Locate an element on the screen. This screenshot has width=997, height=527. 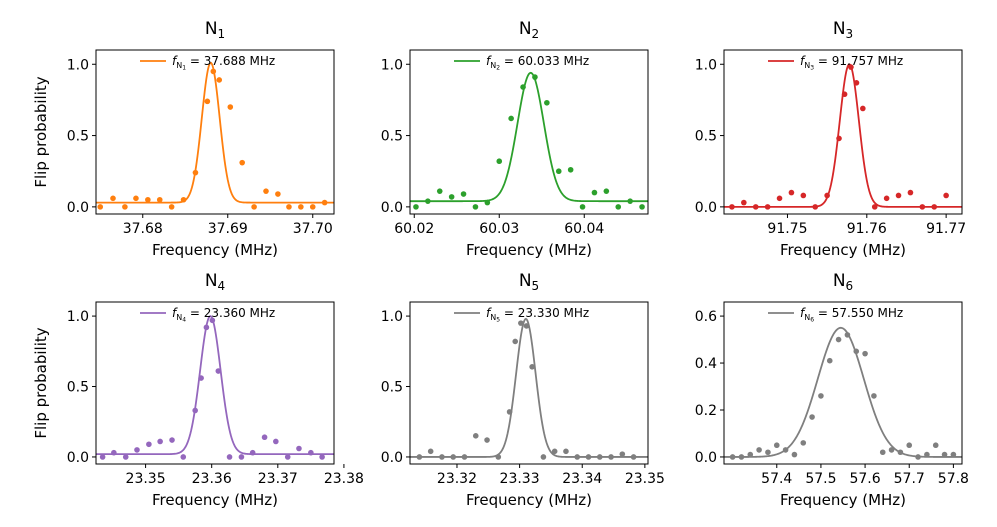
legend: fN2 = 60.033 MHz is located at coordinates (521, 63).